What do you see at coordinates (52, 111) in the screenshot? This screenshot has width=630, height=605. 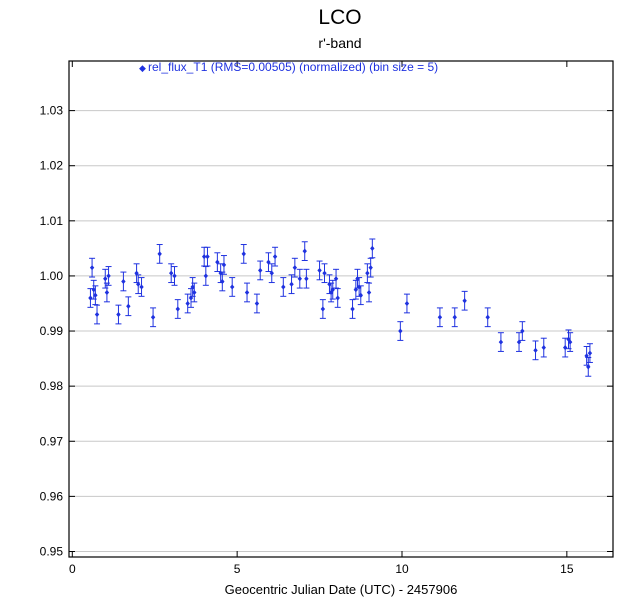 I see `y-tick-label: 1.03` at bounding box center [52, 111].